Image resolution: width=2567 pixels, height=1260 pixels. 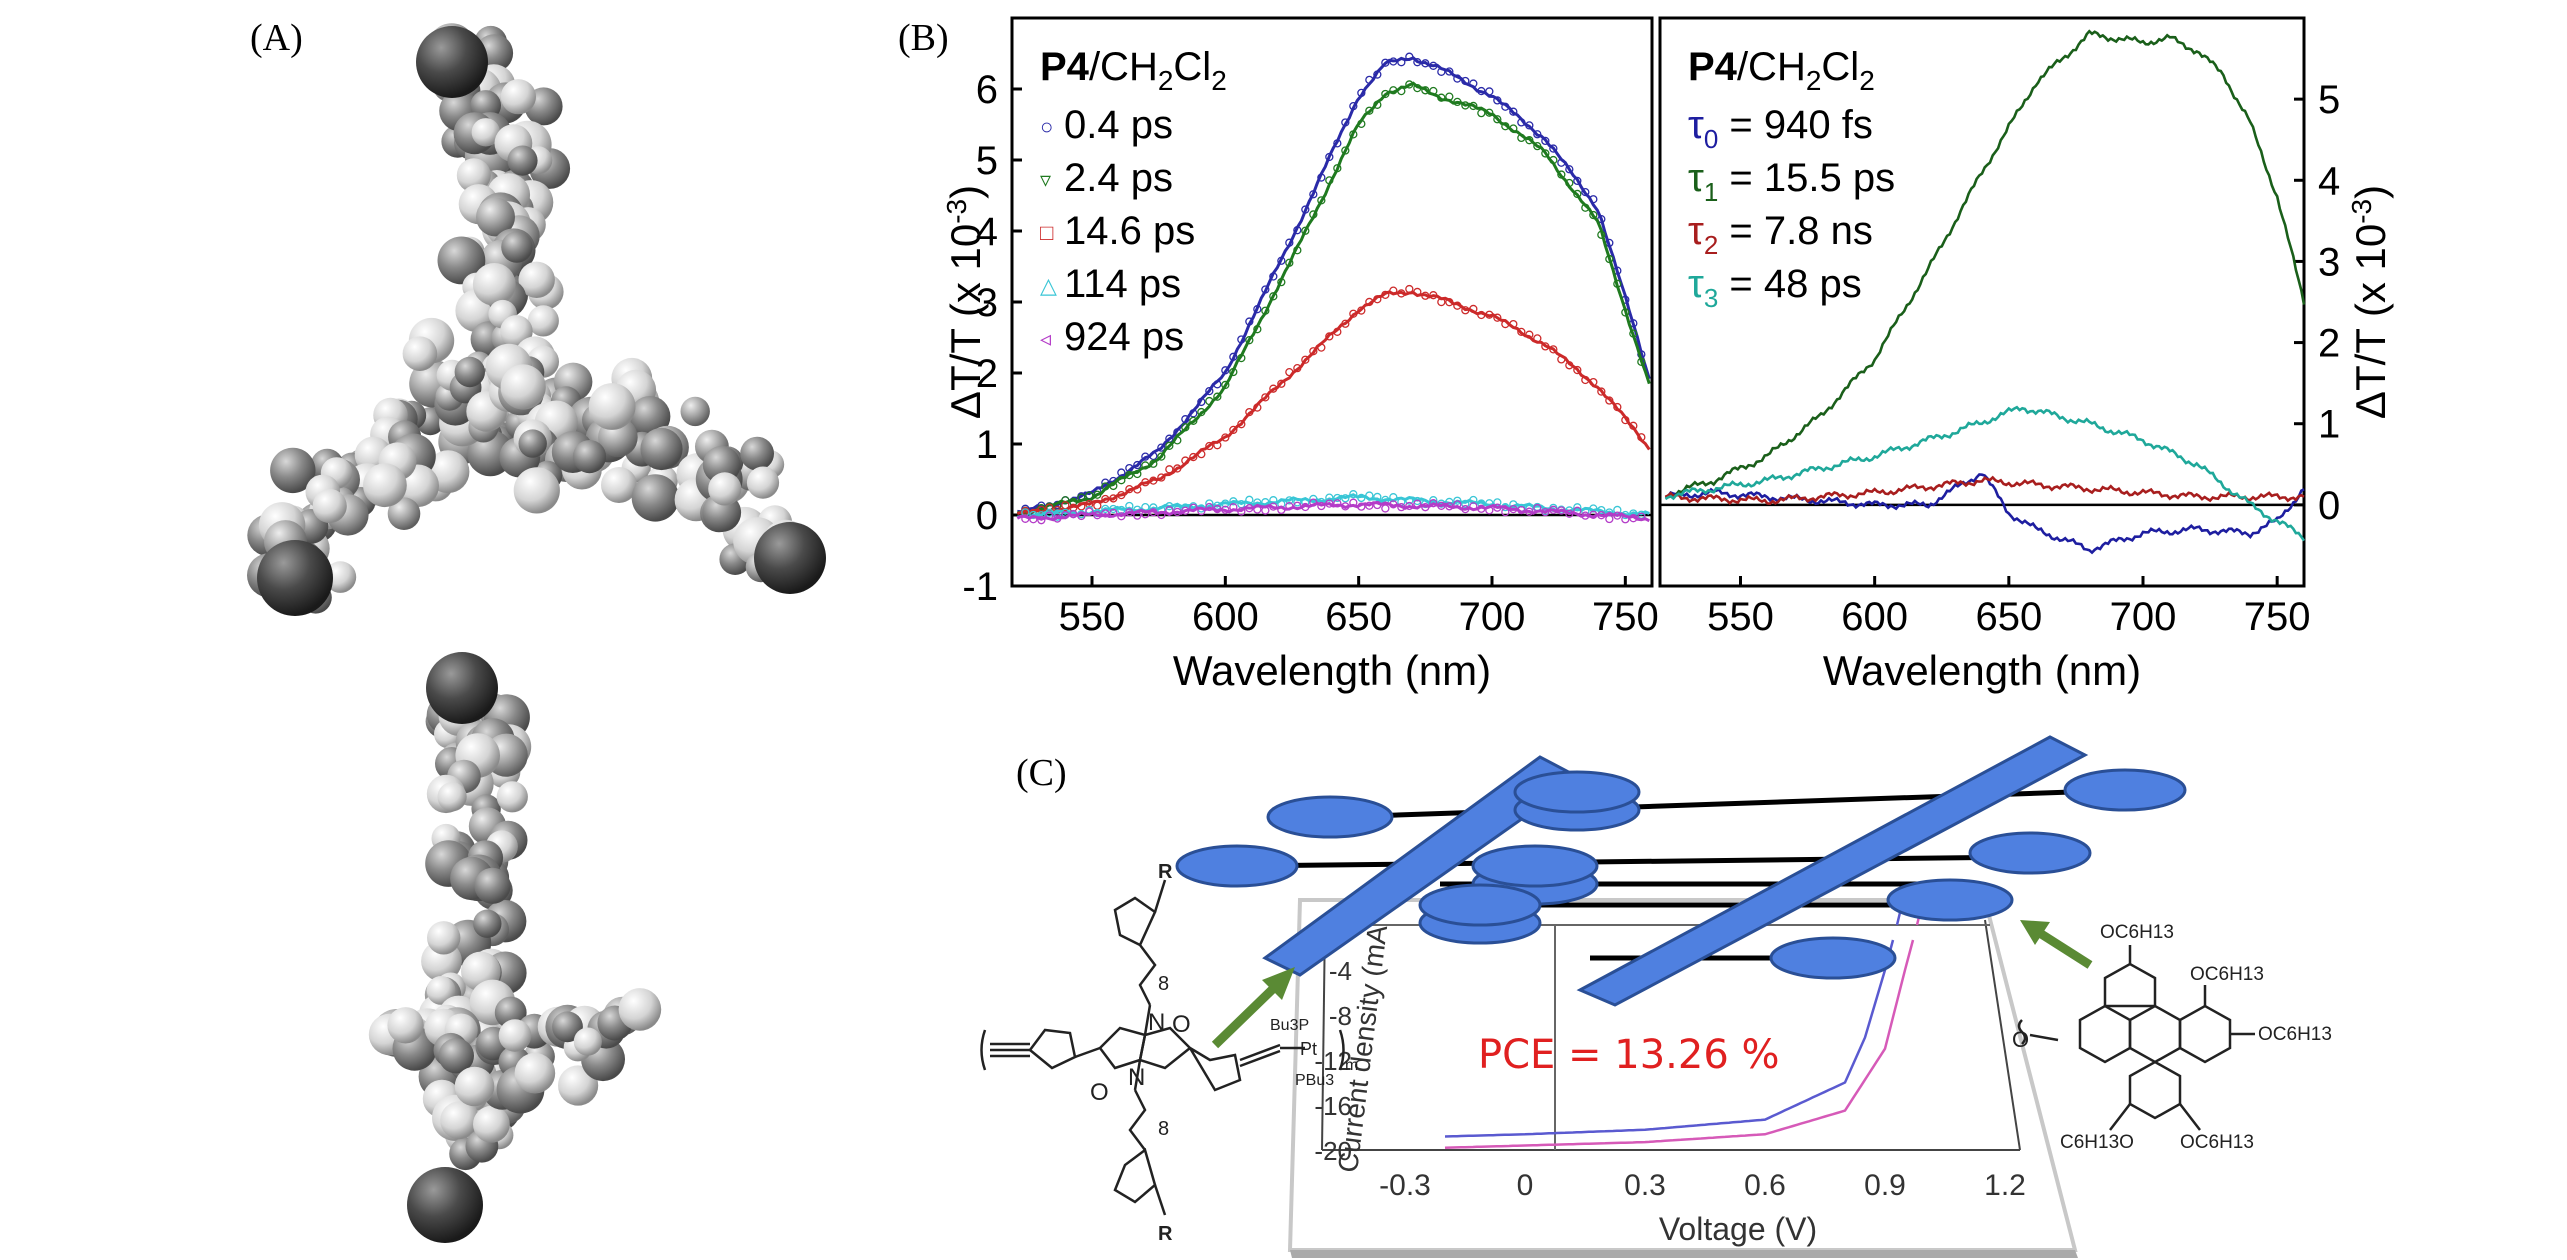 I want to click on rod, so click(x=1635, y=861).